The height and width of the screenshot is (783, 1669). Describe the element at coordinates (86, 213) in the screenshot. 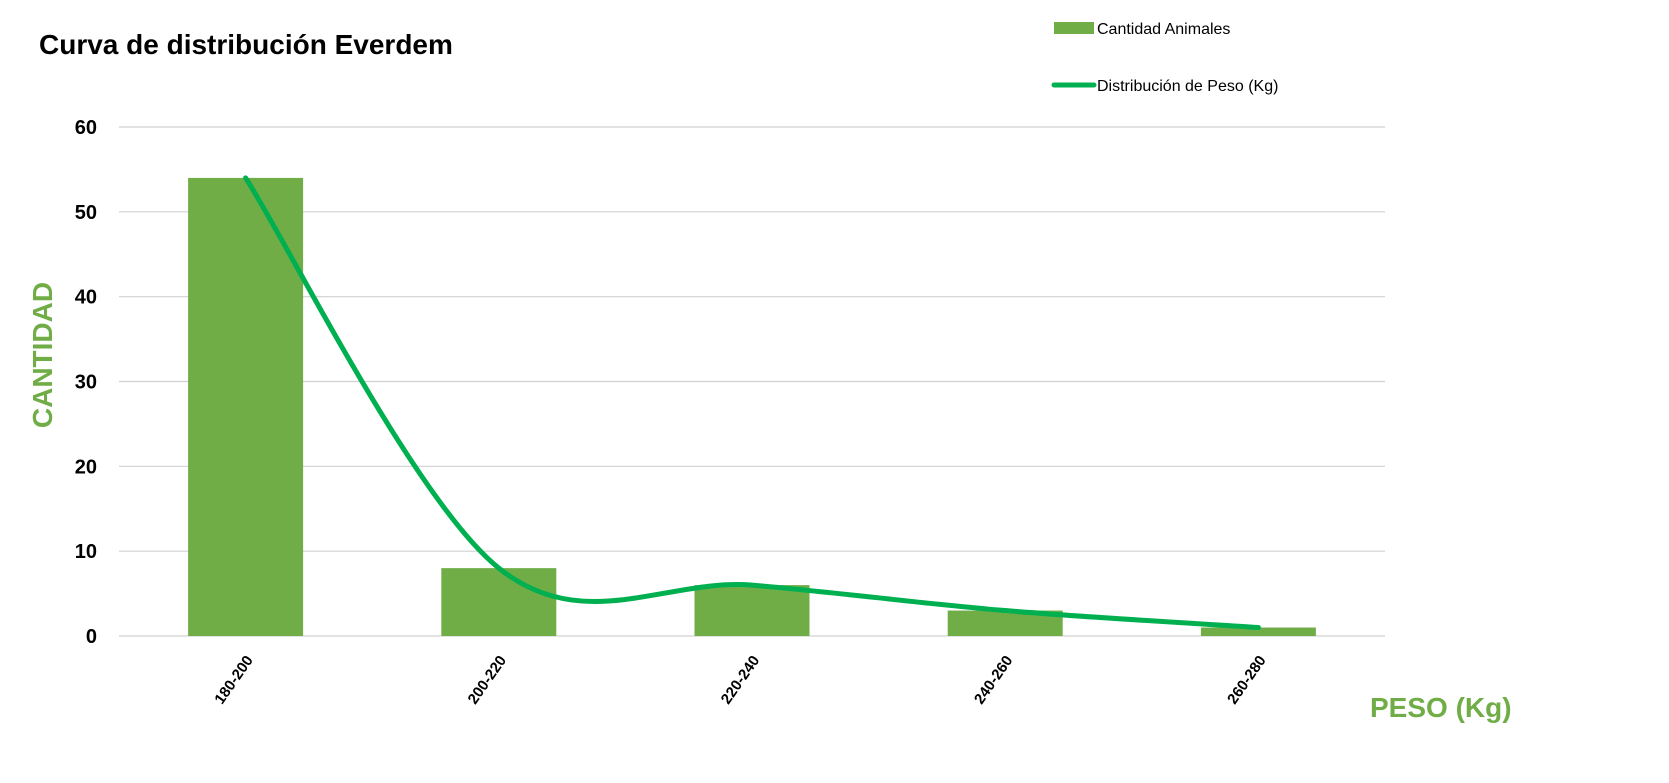

I see `y-tick-label: 50` at that location.